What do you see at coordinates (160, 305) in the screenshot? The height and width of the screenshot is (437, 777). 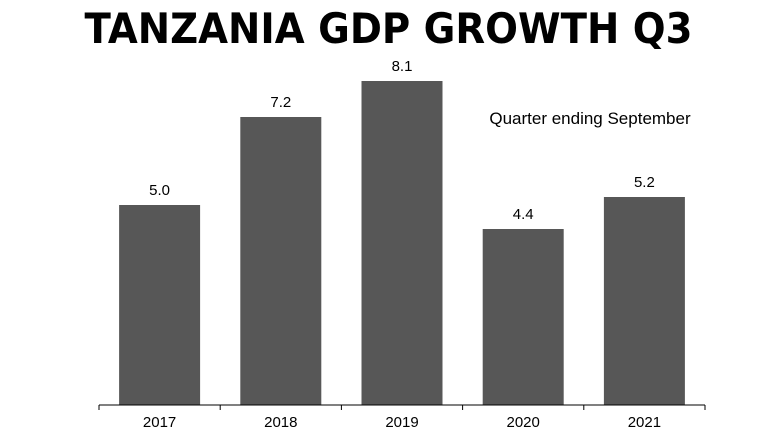 I see `bar-2017` at bounding box center [160, 305].